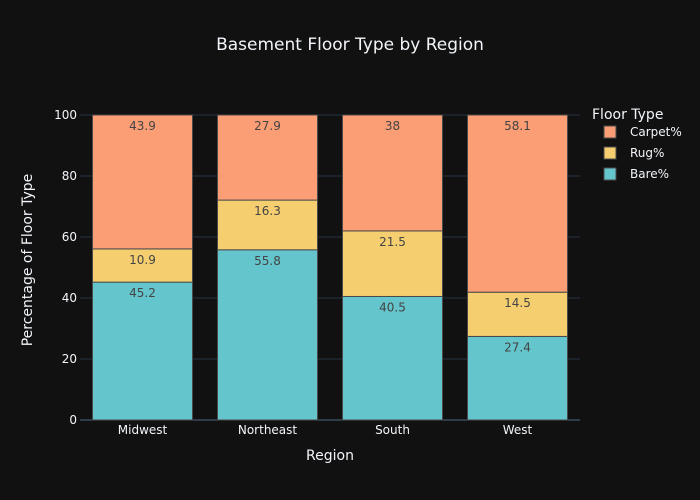 The height and width of the screenshot is (500, 700). What do you see at coordinates (627, 115) in the screenshot?
I see `legend-title: Floor Type` at bounding box center [627, 115].